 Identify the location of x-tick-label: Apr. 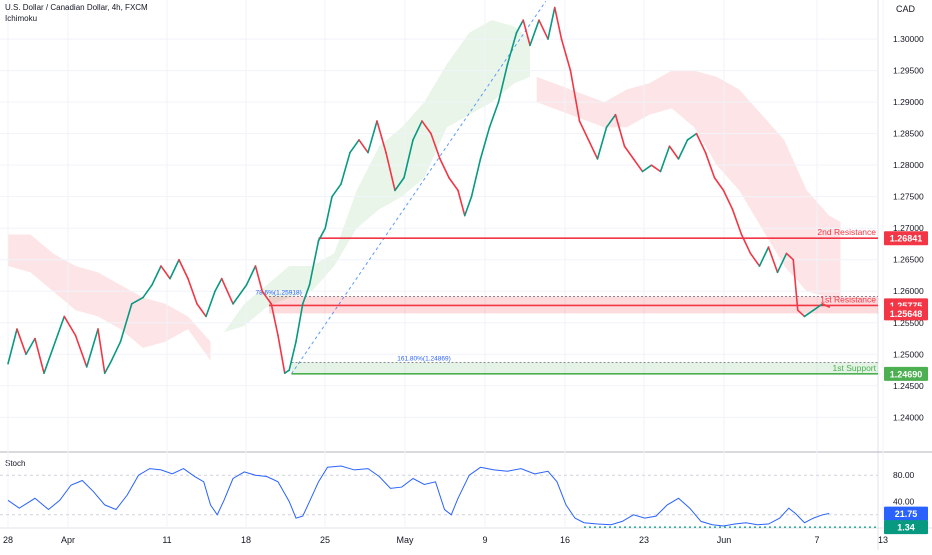
(68, 540).